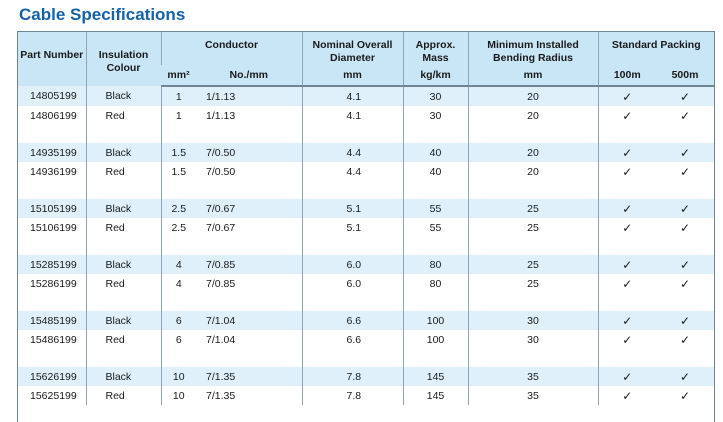 Image resolution: width=723 pixels, height=422 pixels. What do you see at coordinates (352, 48) in the screenshot?
I see `header-nominal-diameter: Nominal Overall Diameter` at bounding box center [352, 48].